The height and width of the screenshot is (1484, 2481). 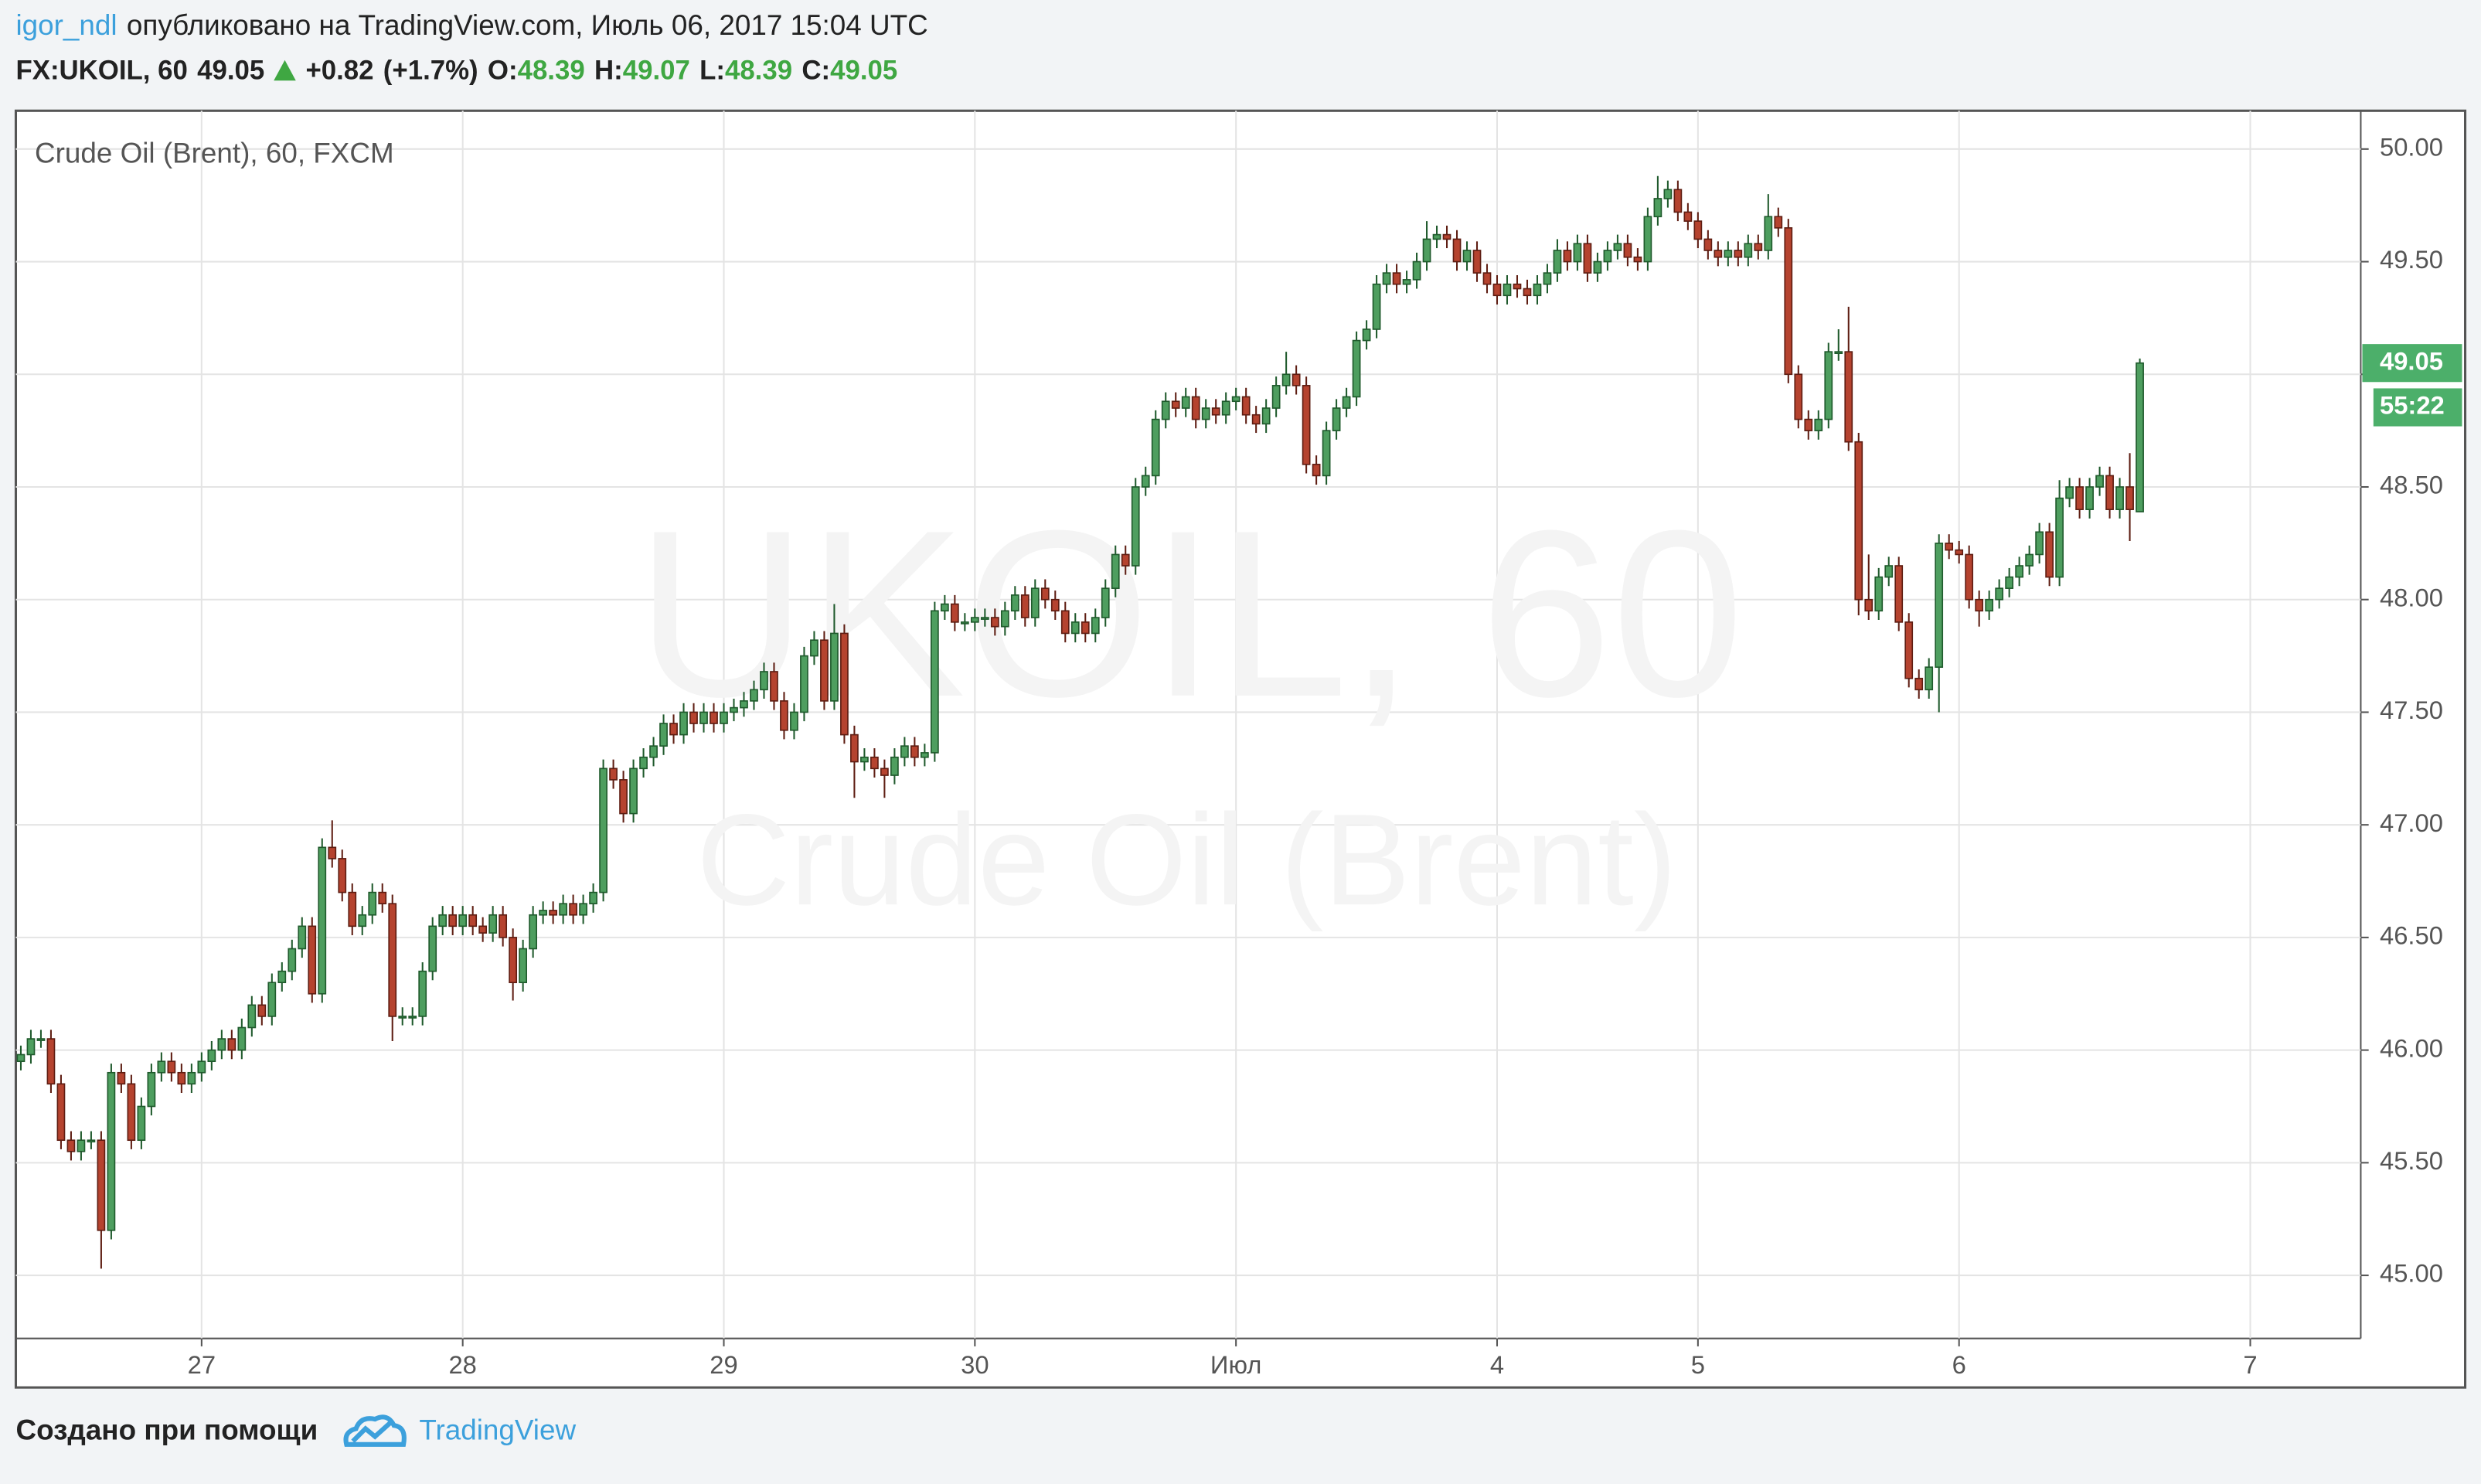 I want to click on y-tick-label: 47.50, so click(x=2411, y=710).